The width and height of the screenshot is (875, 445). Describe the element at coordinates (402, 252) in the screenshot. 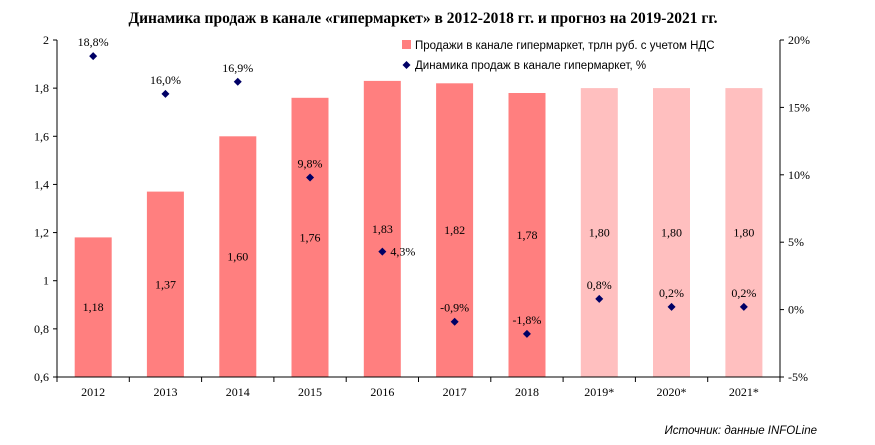

I see `point-value-label: 4,3%` at that location.